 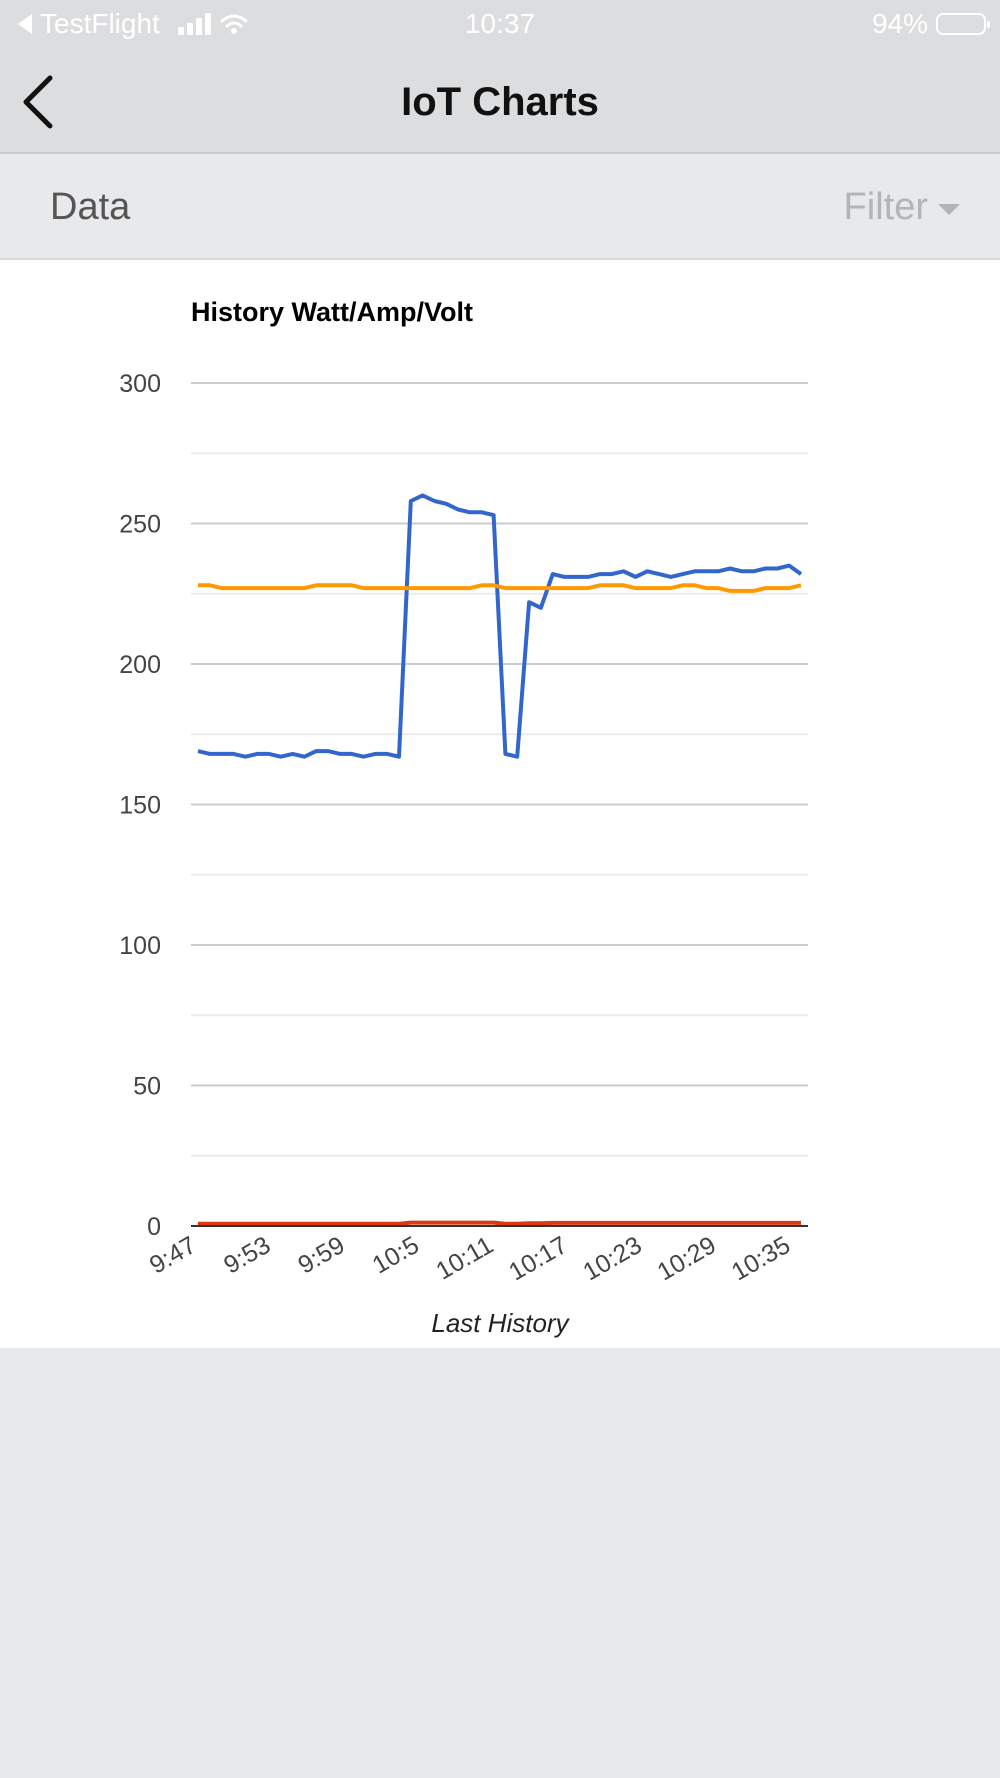 What do you see at coordinates (500, 207) in the screenshot?
I see `filter-bar: Data Filter` at bounding box center [500, 207].